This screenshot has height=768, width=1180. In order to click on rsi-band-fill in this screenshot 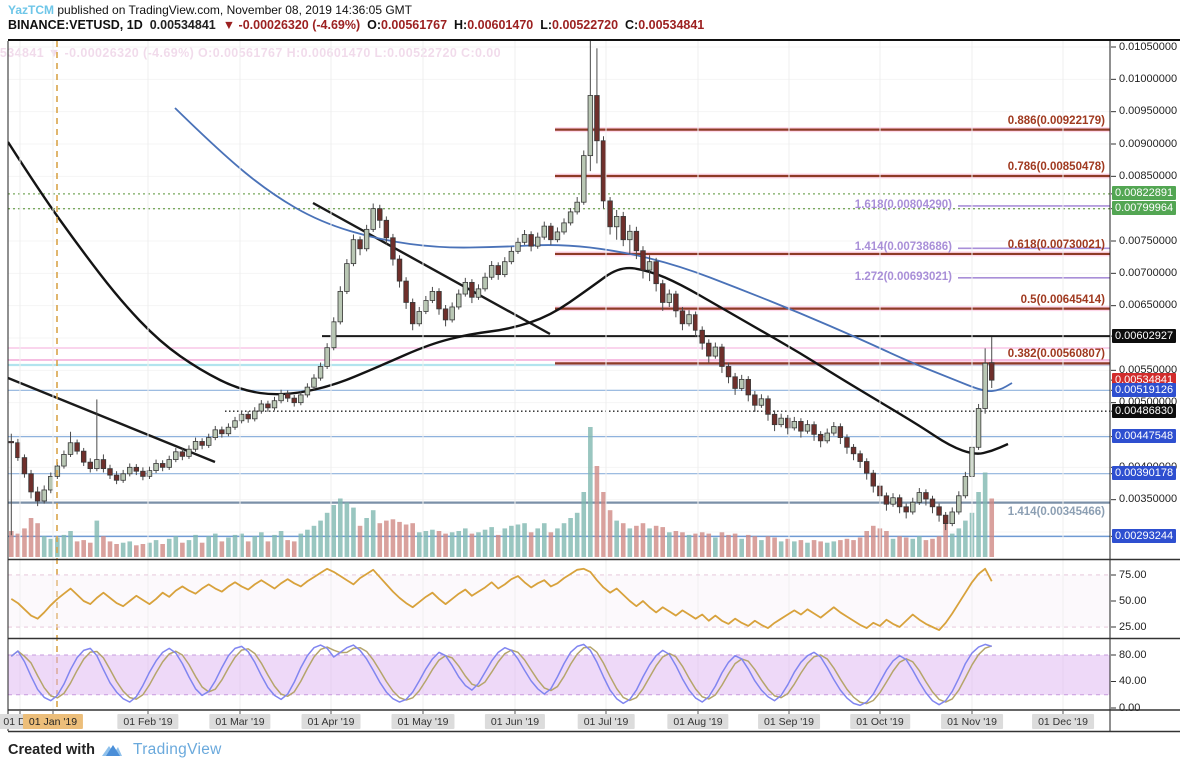, I will do `click(559, 601)`.